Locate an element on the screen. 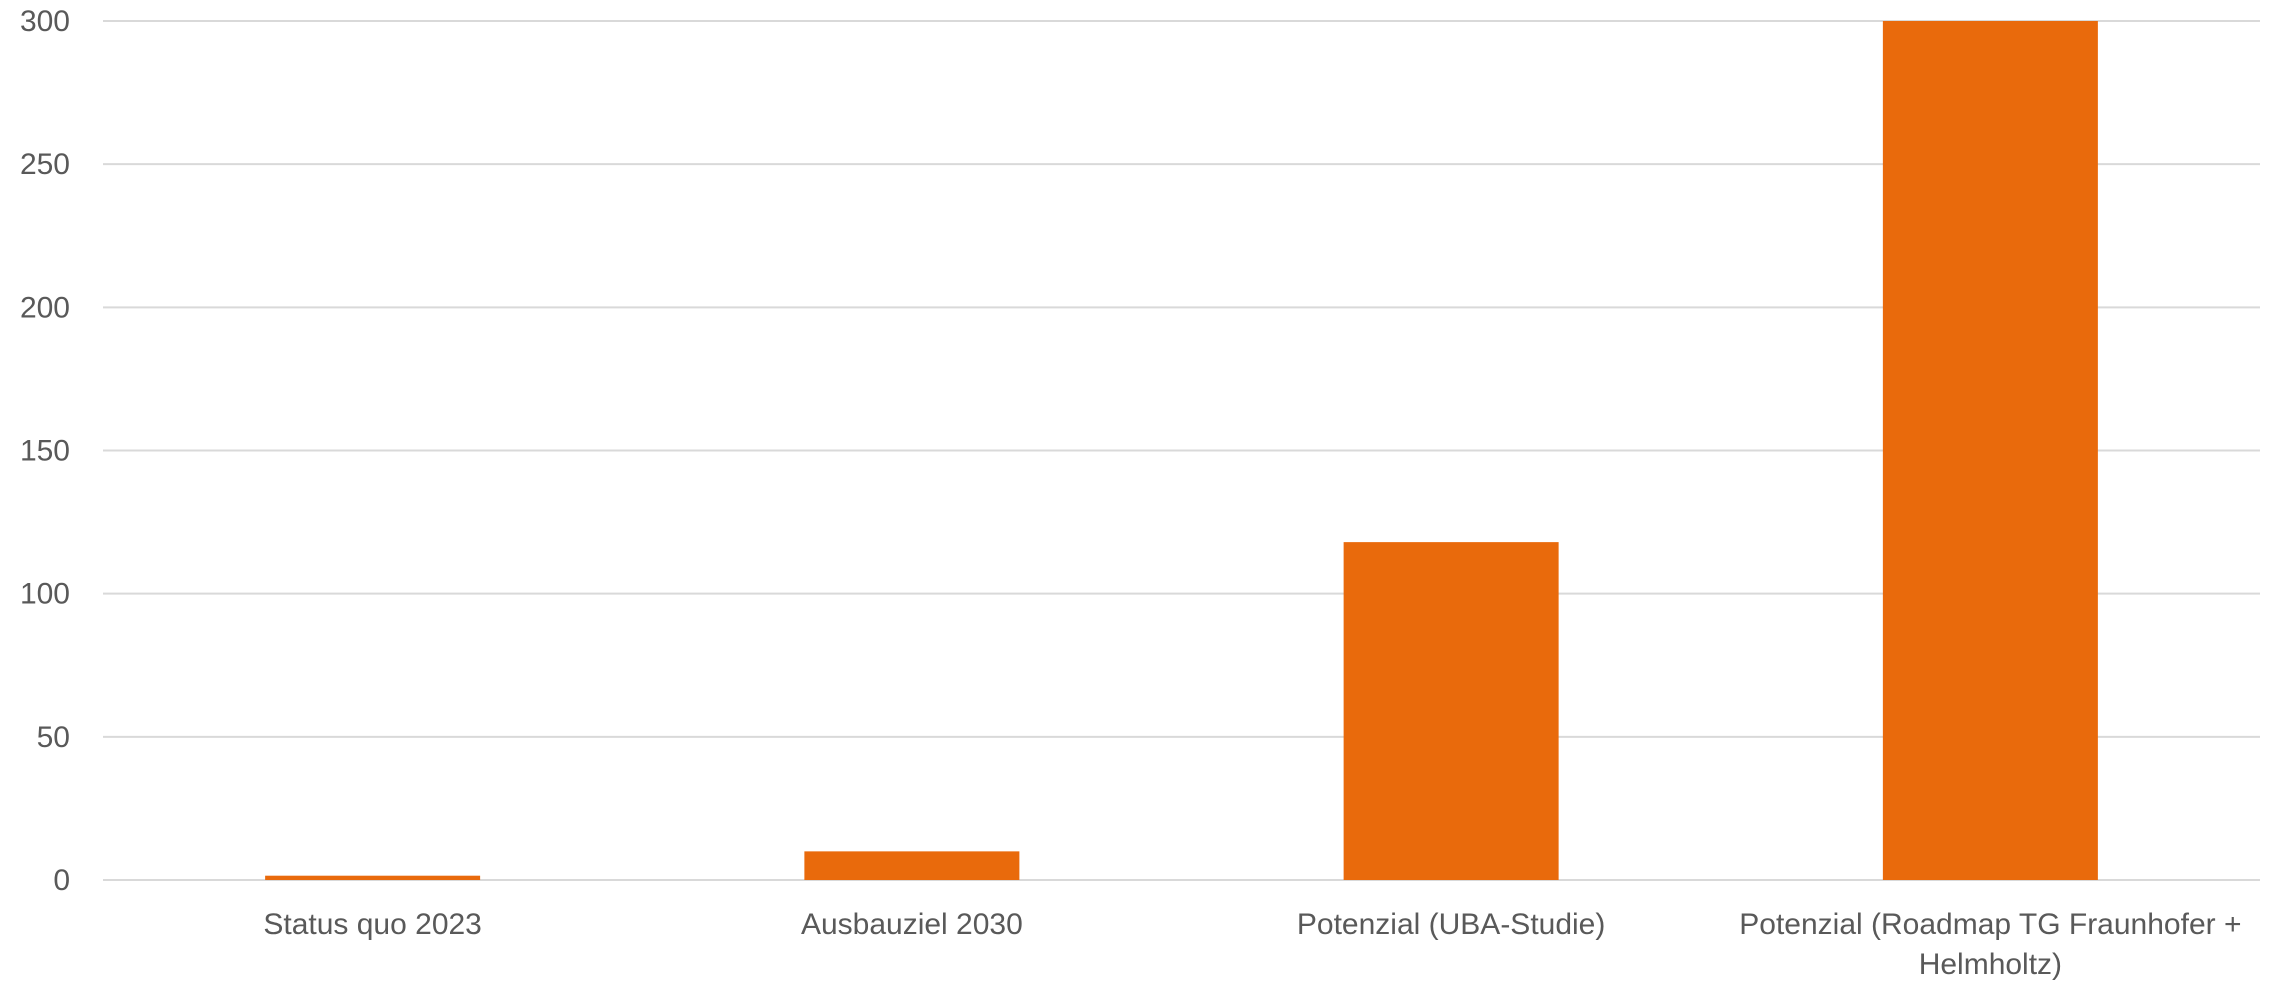 Image resolution: width=2270 pixels, height=986 pixels. y-axis-tick-labels: 0 50 100 150 200 250 300 is located at coordinates (45, 451).